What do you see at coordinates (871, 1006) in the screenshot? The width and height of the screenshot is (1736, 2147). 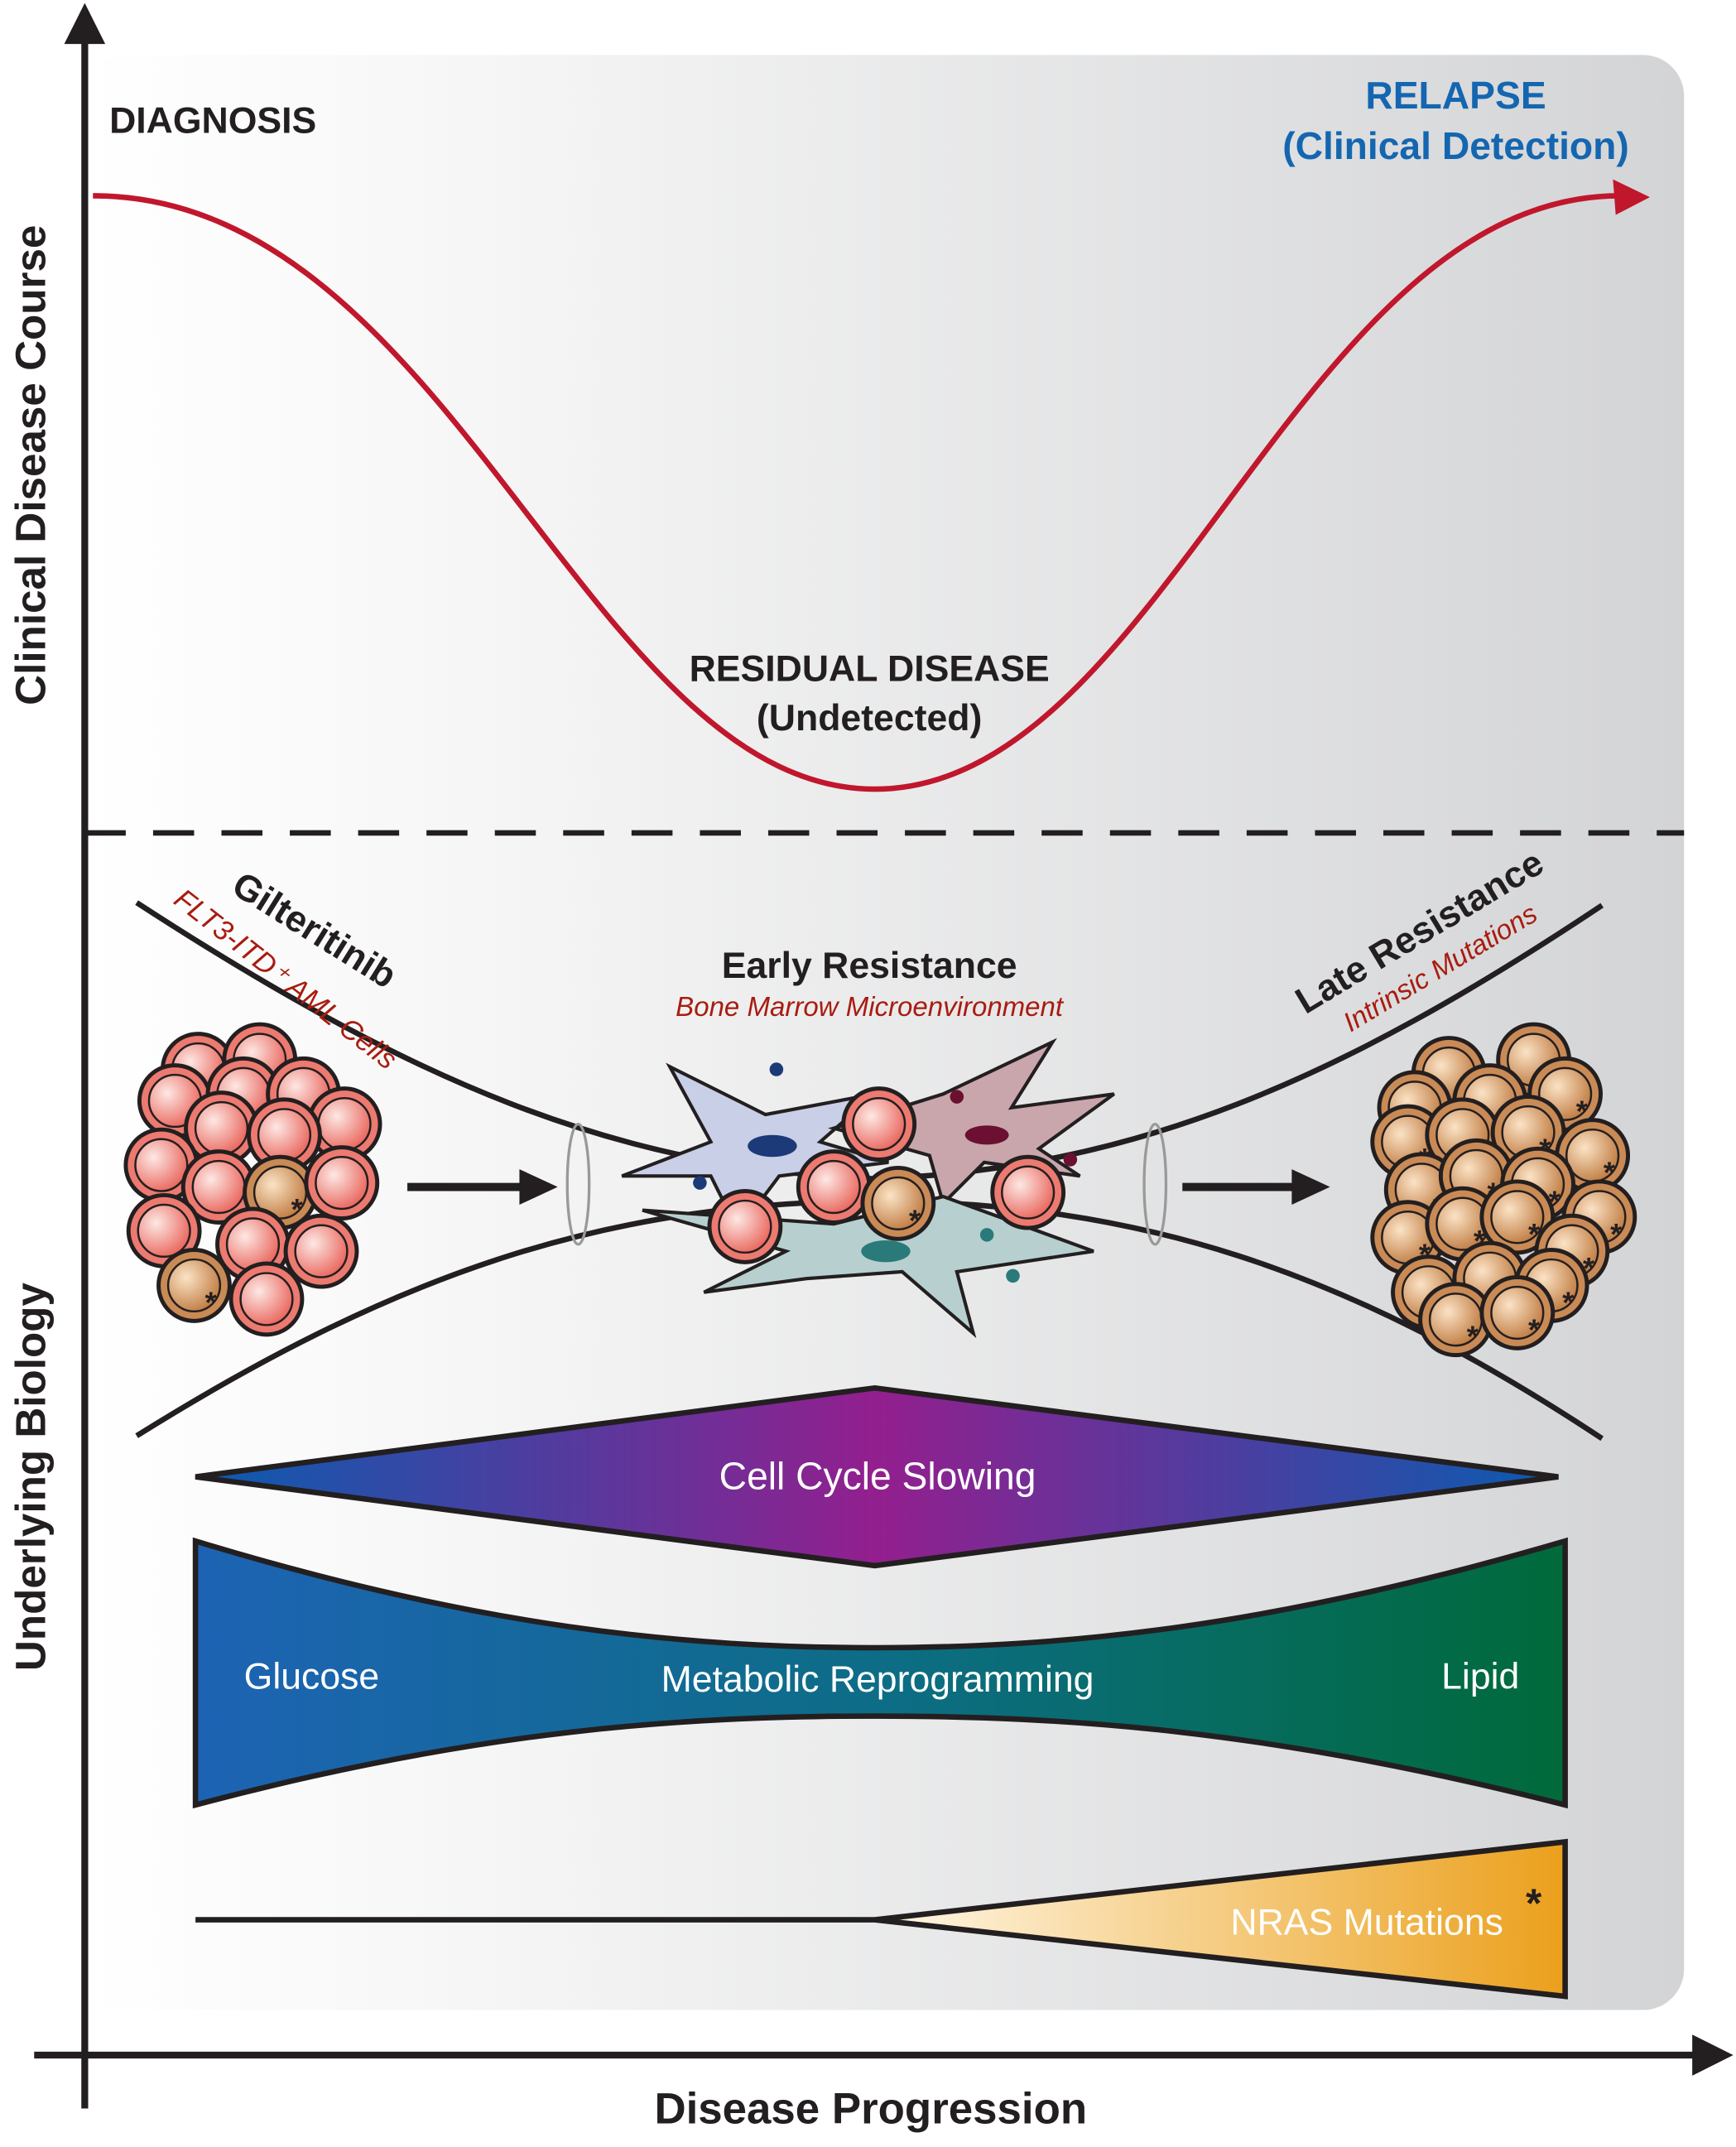 I see `bone-marrow-label: Bone Marrow Microenvironment` at bounding box center [871, 1006].